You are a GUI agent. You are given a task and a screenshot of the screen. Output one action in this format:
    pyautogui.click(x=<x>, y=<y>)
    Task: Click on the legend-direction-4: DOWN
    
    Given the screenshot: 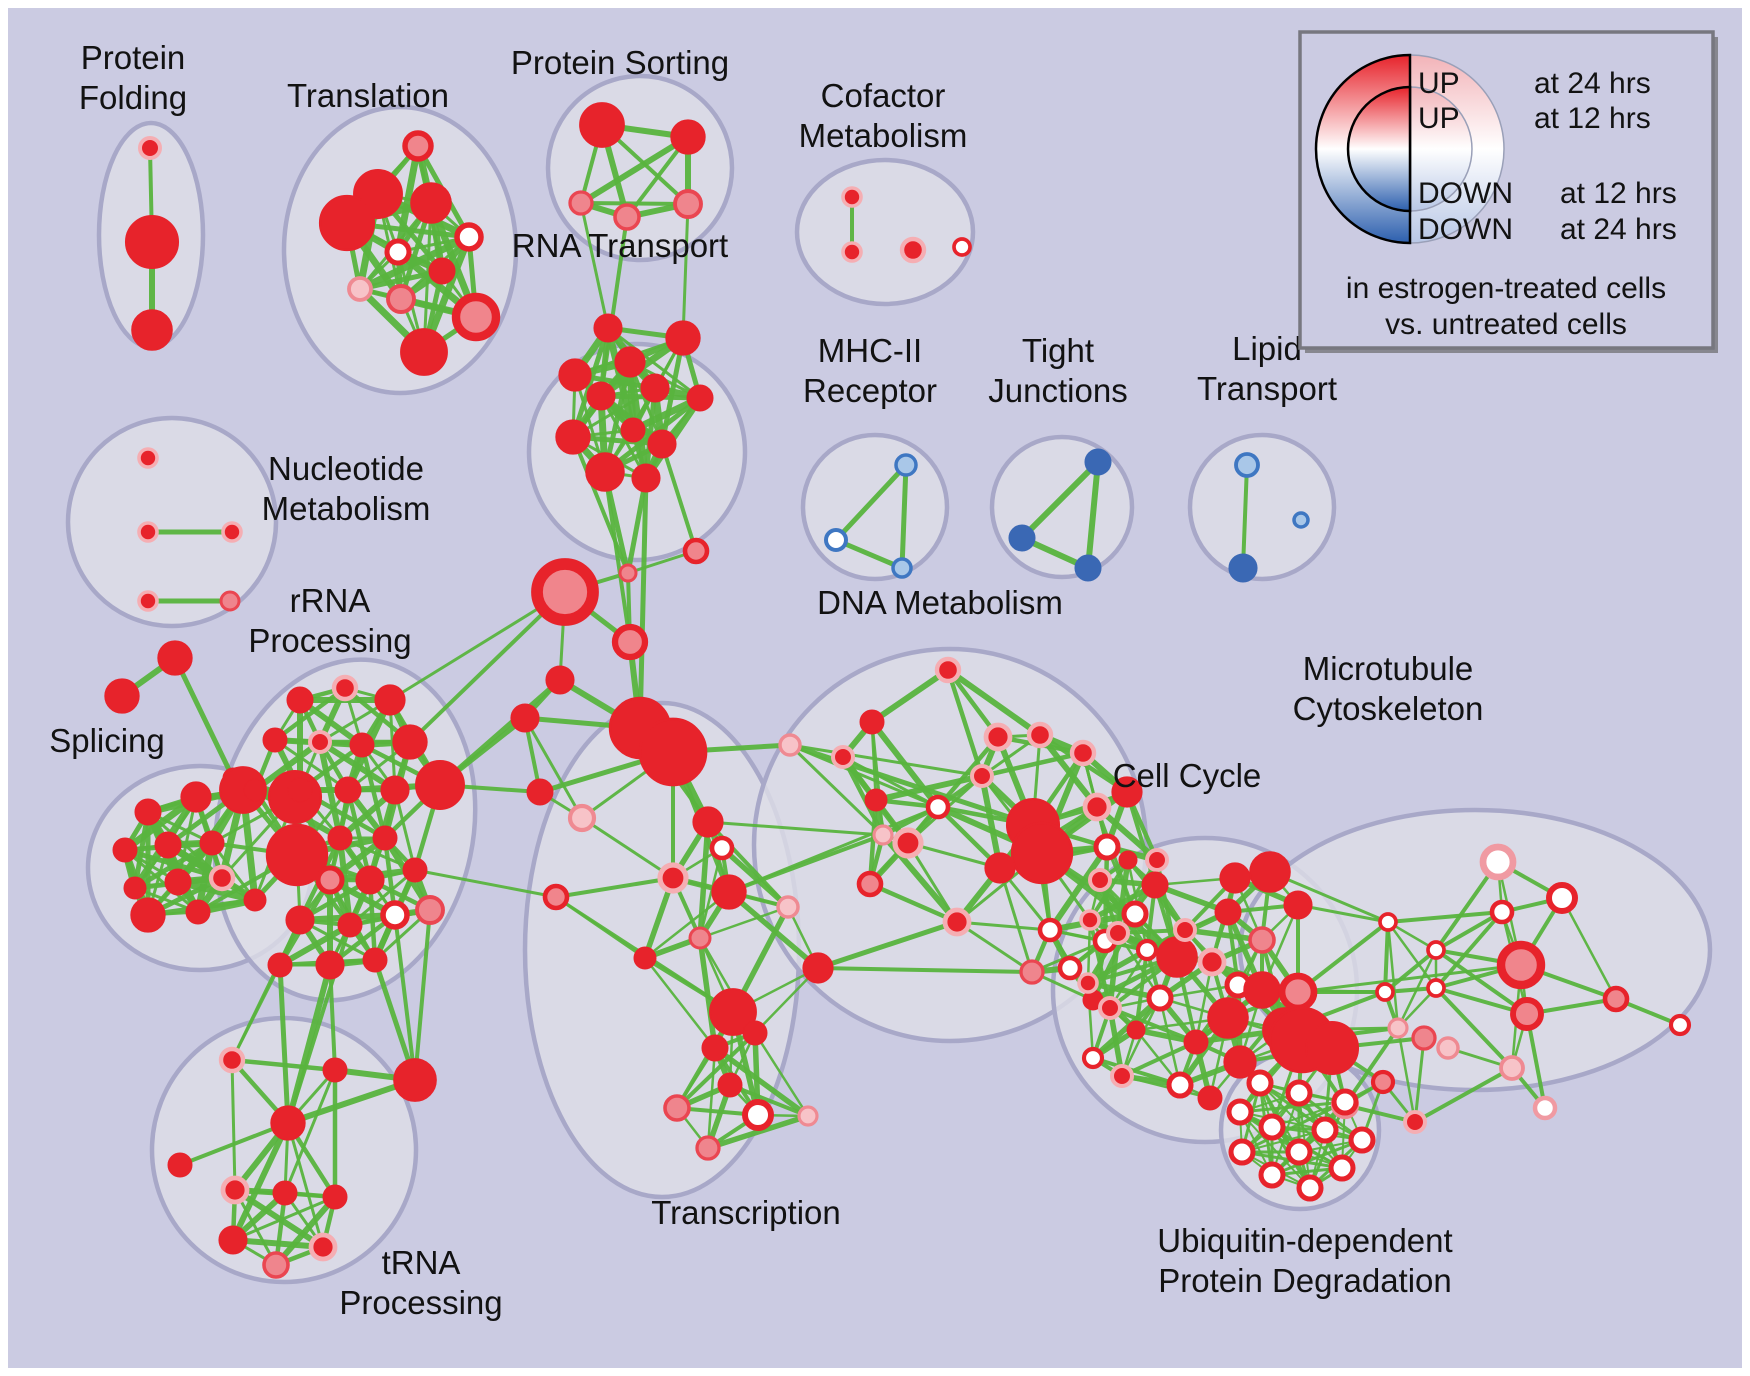 What is the action you would take?
    pyautogui.click(x=1465, y=229)
    